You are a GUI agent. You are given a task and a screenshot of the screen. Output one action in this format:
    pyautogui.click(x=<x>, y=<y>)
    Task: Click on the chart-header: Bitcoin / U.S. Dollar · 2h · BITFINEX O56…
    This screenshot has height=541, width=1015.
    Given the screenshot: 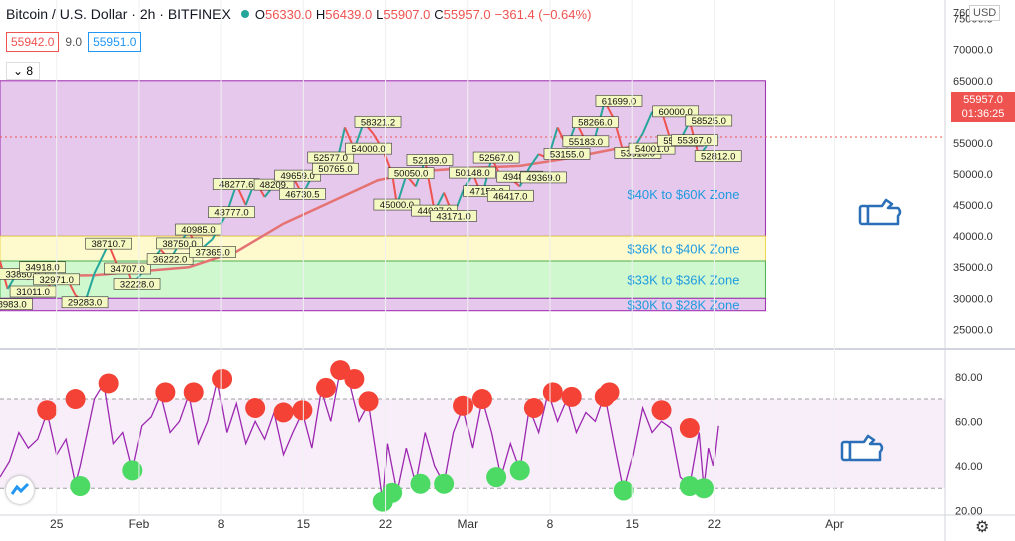 What is the action you would take?
    pyautogui.click(x=298, y=14)
    